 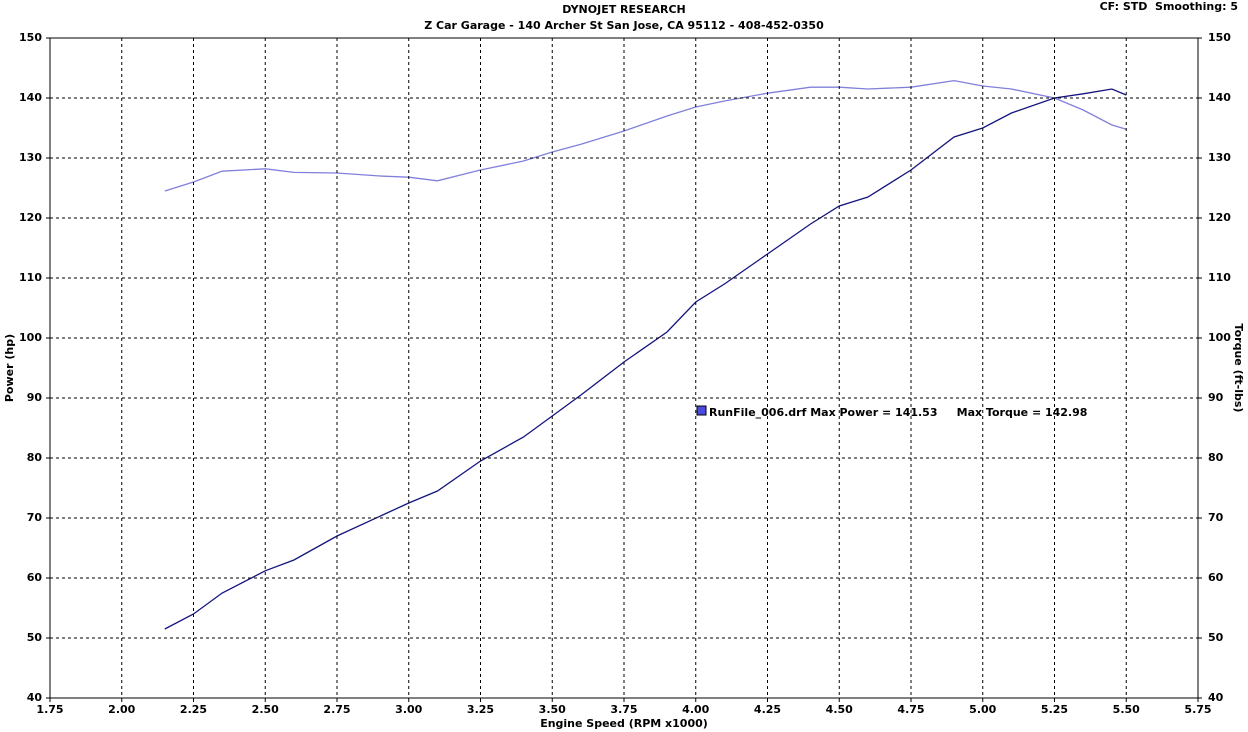 What do you see at coordinates (1238, 368) in the screenshot?
I see `y2-axis-label: Torque (ft-lbs)` at bounding box center [1238, 368].